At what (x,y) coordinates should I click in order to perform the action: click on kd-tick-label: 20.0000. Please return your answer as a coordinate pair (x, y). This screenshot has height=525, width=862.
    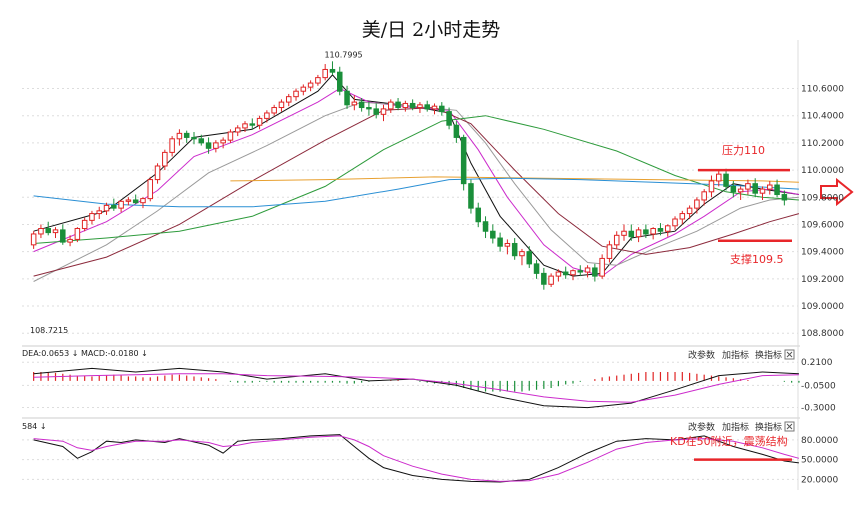
    Looking at the image, I should click on (819, 480).